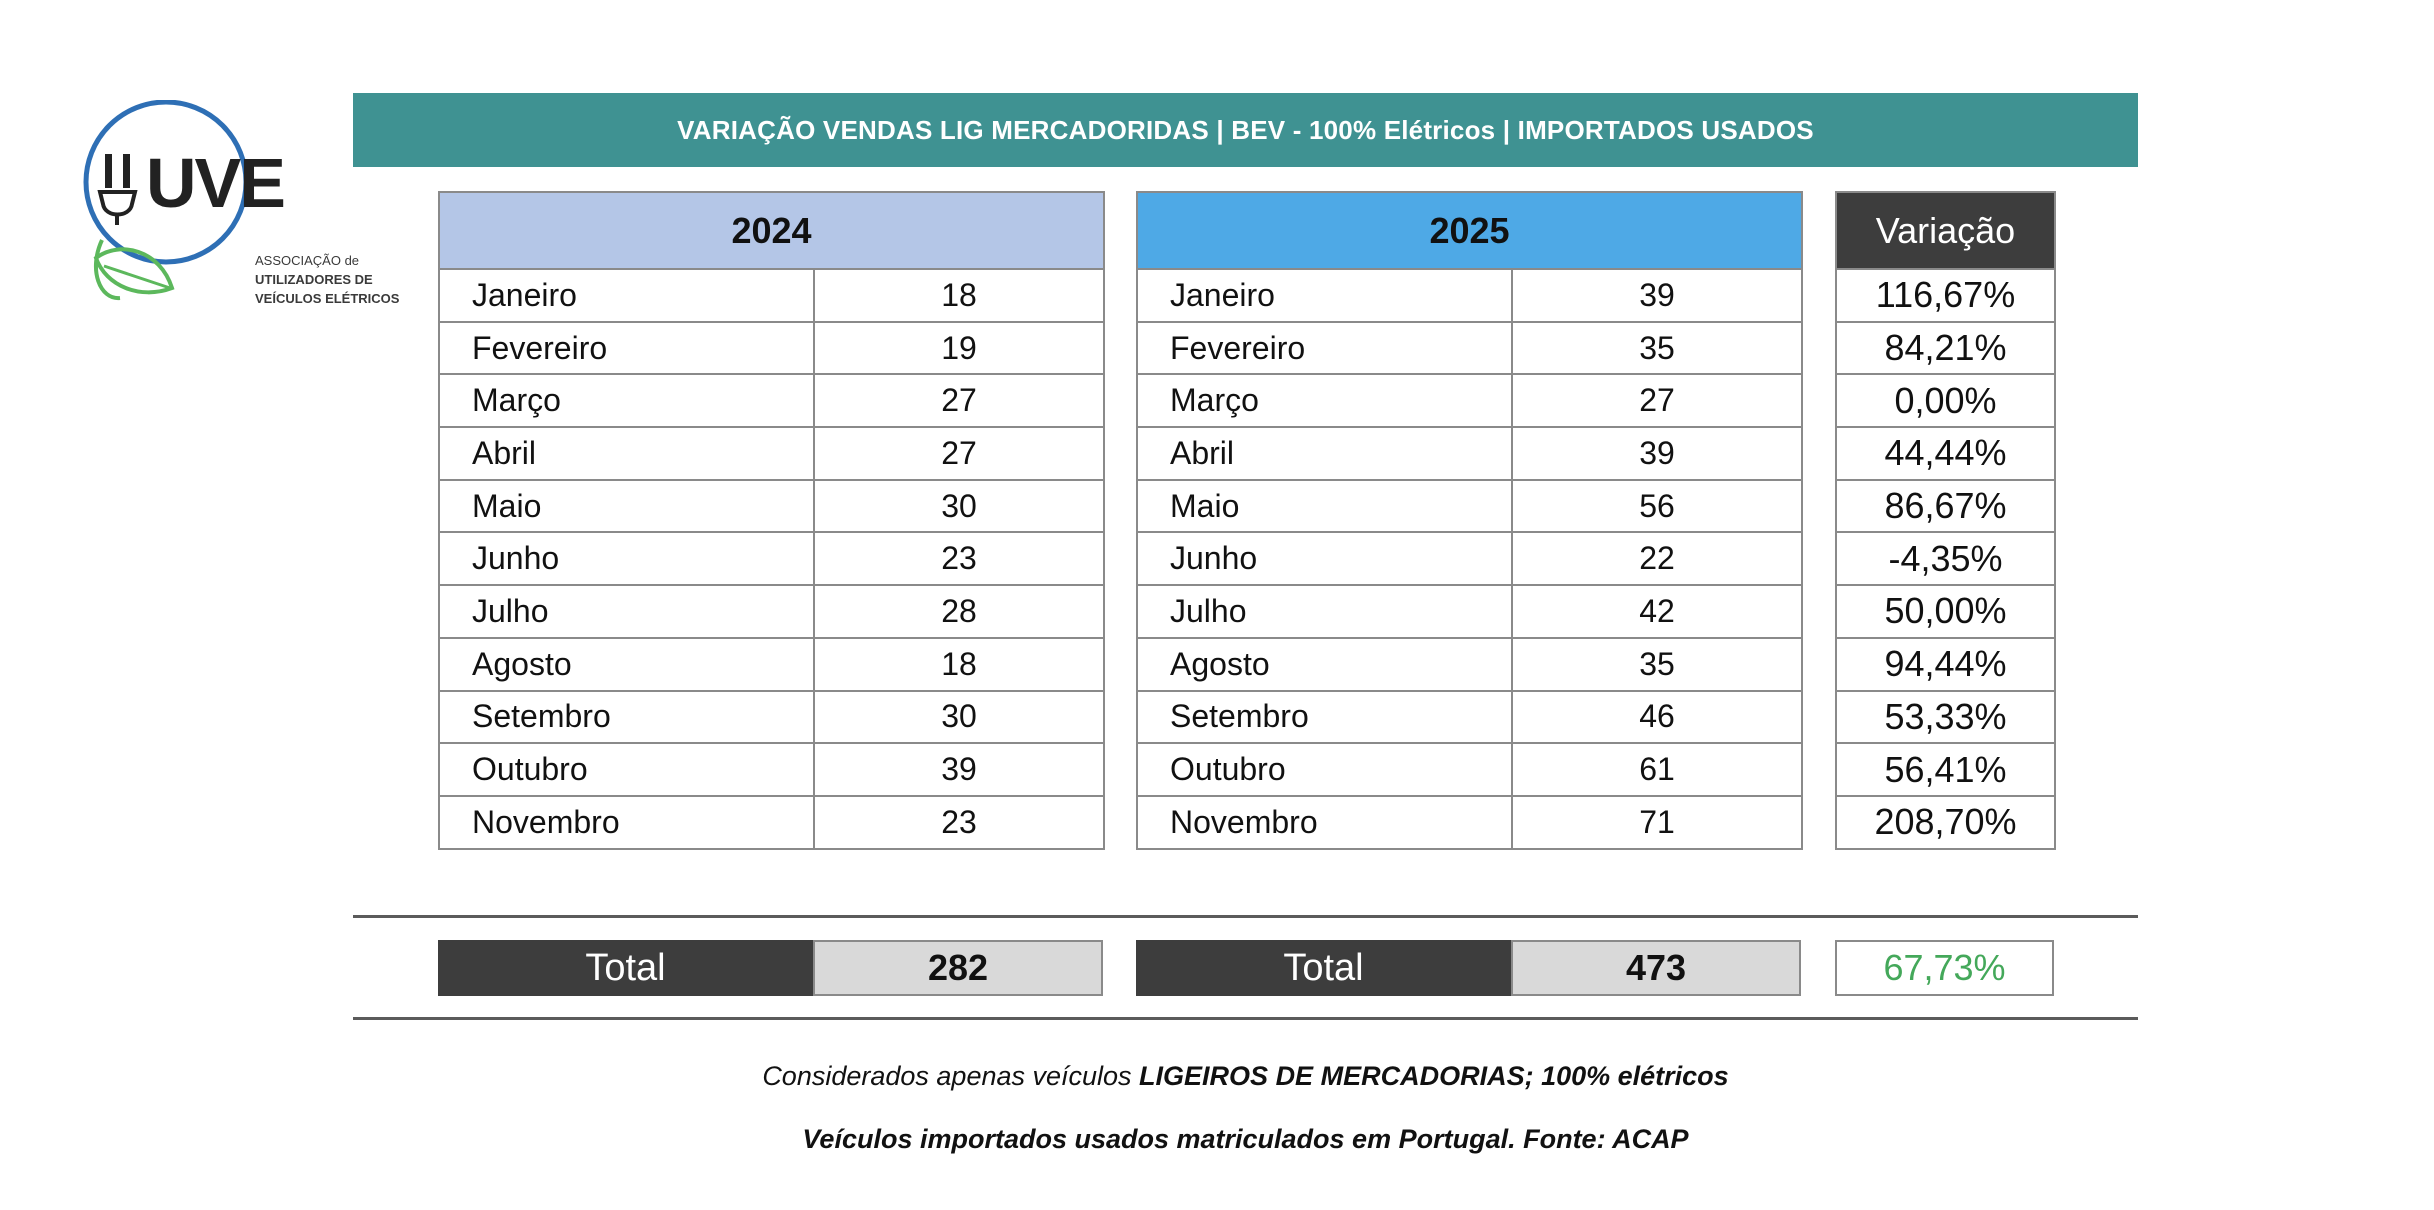 This screenshot has height=1210, width=2434. I want to click on total-2024-value: 282, so click(958, 968).